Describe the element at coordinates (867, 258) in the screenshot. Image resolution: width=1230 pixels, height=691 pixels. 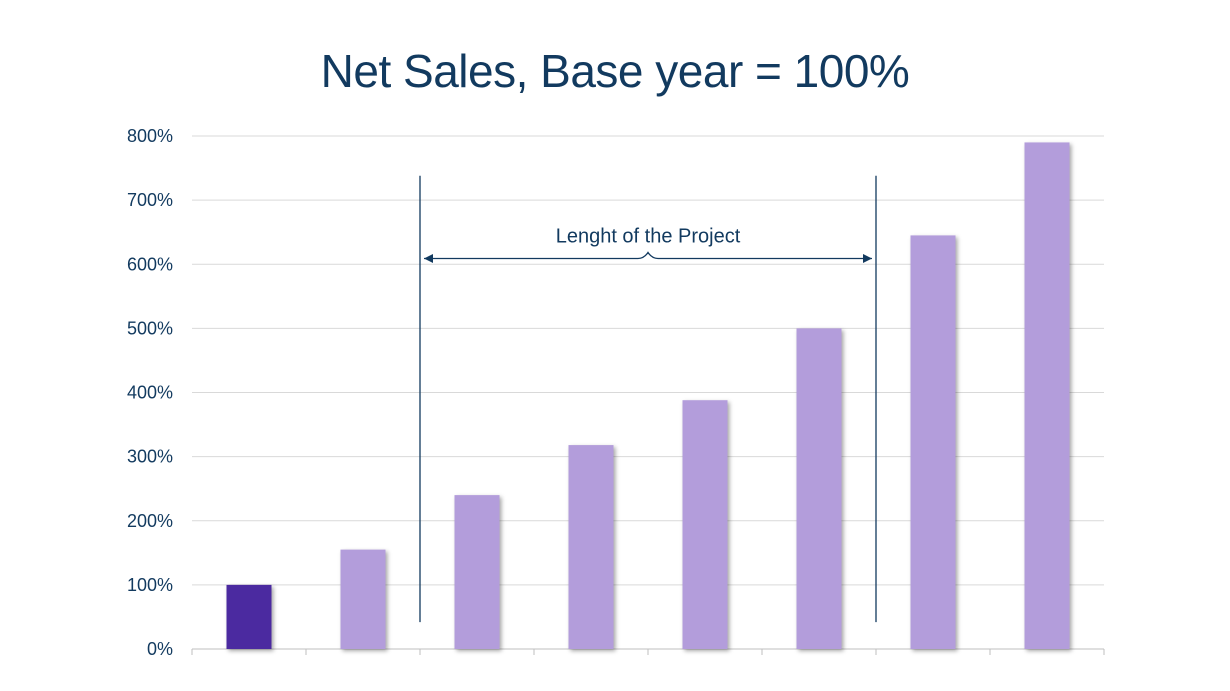
I see `arrowhead-right` at that location.